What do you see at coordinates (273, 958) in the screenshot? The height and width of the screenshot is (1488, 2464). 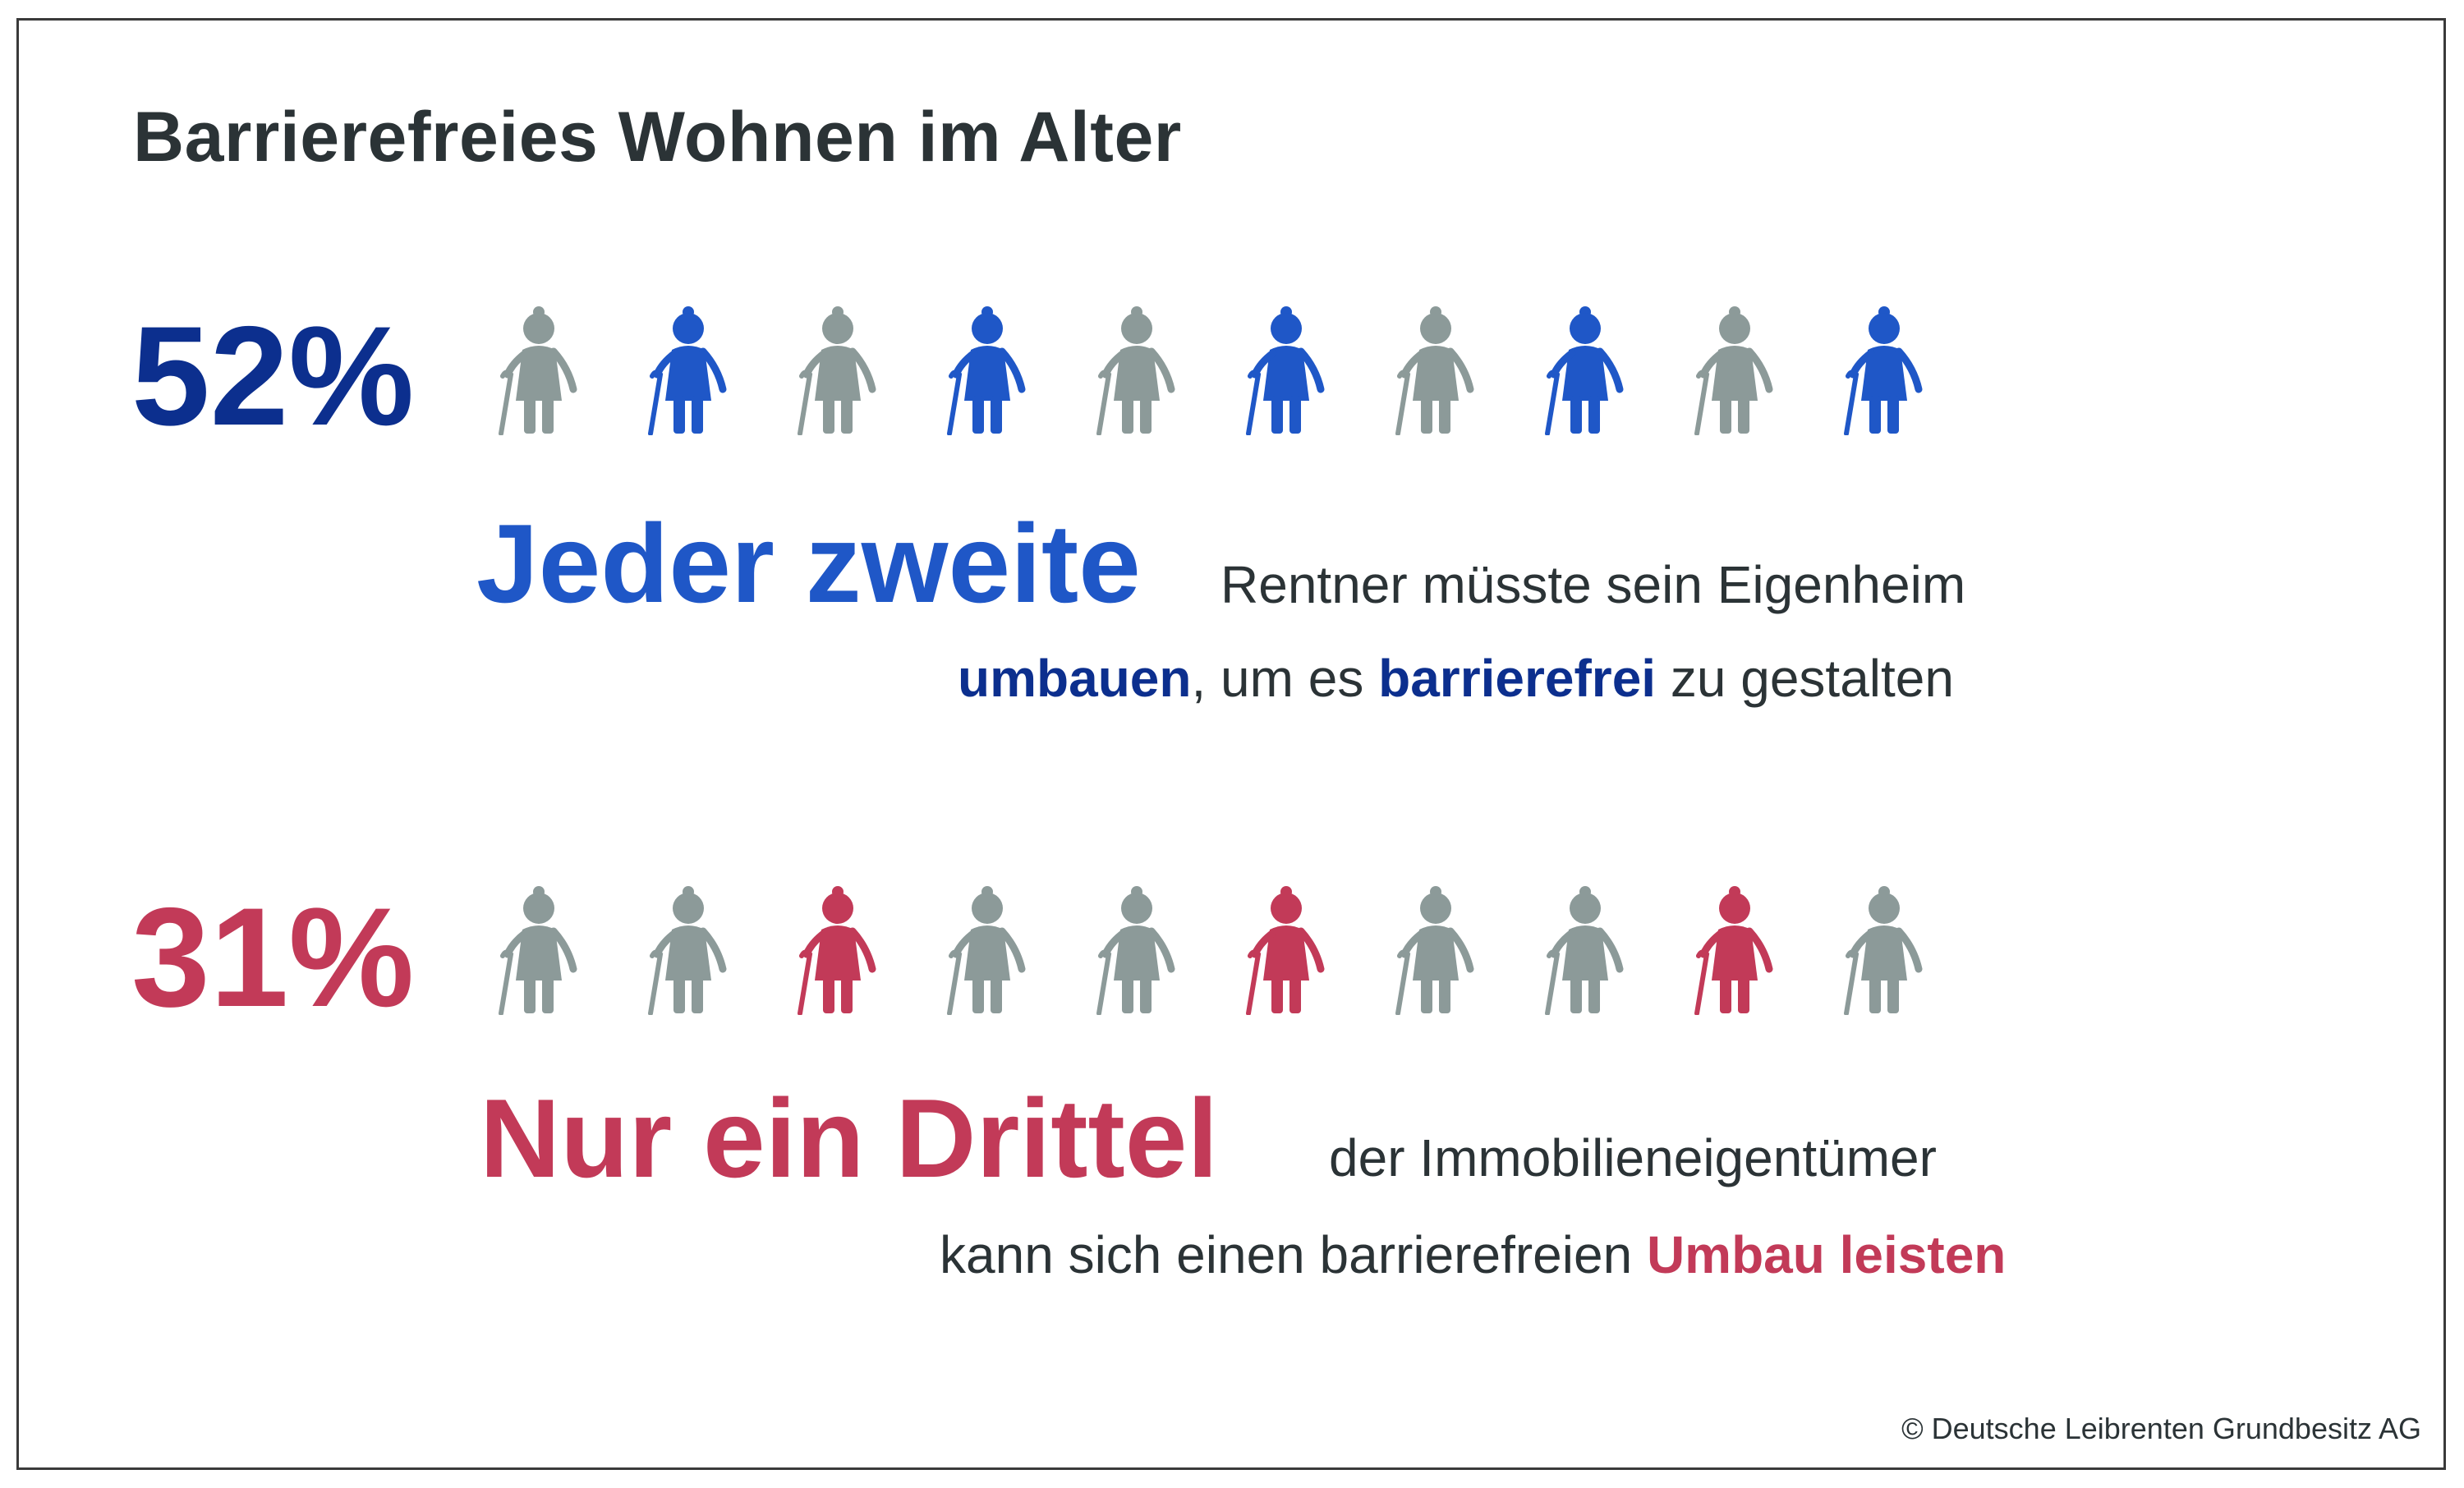 I see `percent-label-31: 31%` at bounding box center [273, 958].